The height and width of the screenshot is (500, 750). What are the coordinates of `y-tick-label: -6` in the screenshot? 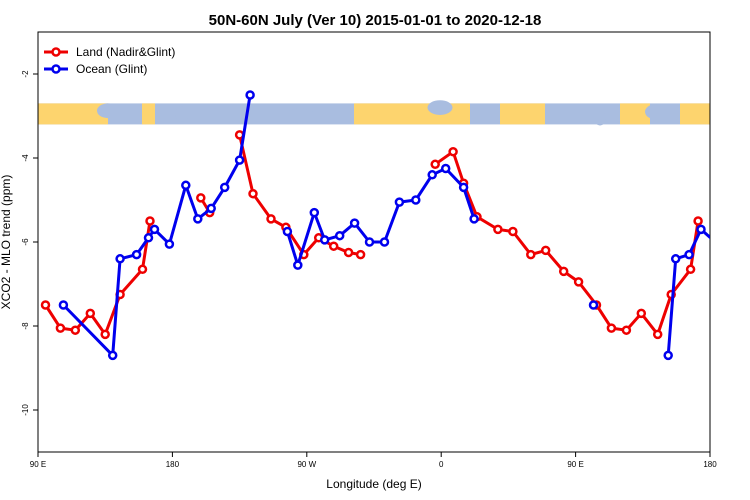 It's located at (25, 242).